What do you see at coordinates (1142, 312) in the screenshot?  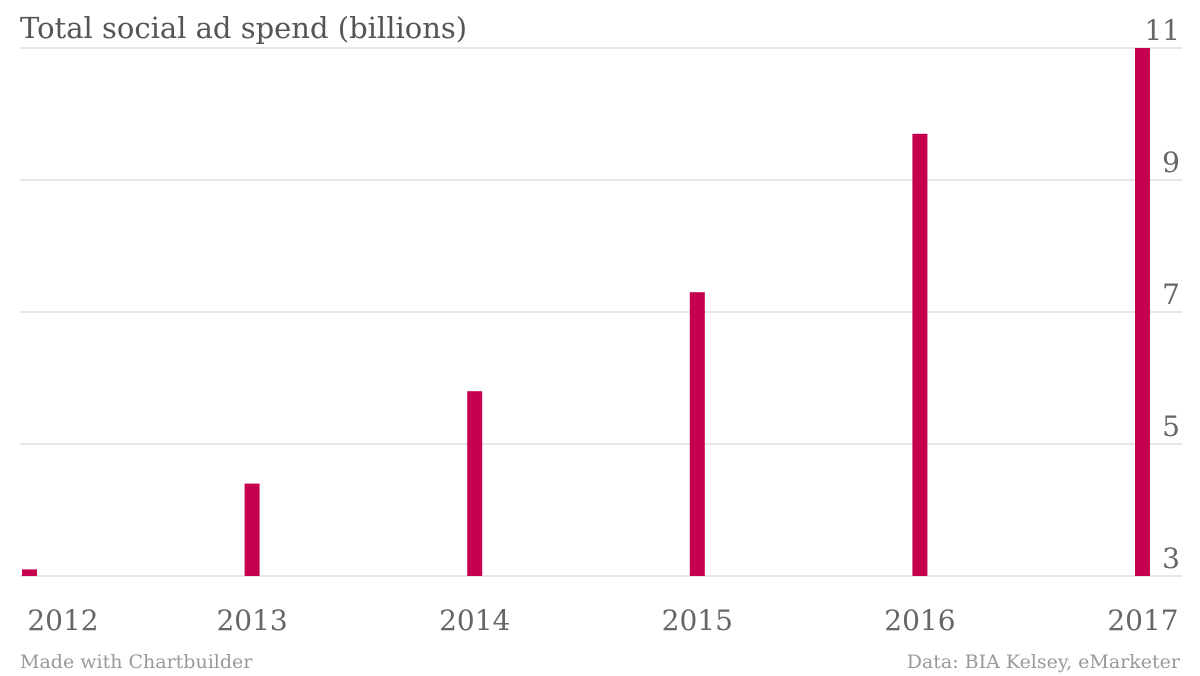 I see `bar-2017` at bounding box center [1142, 312].